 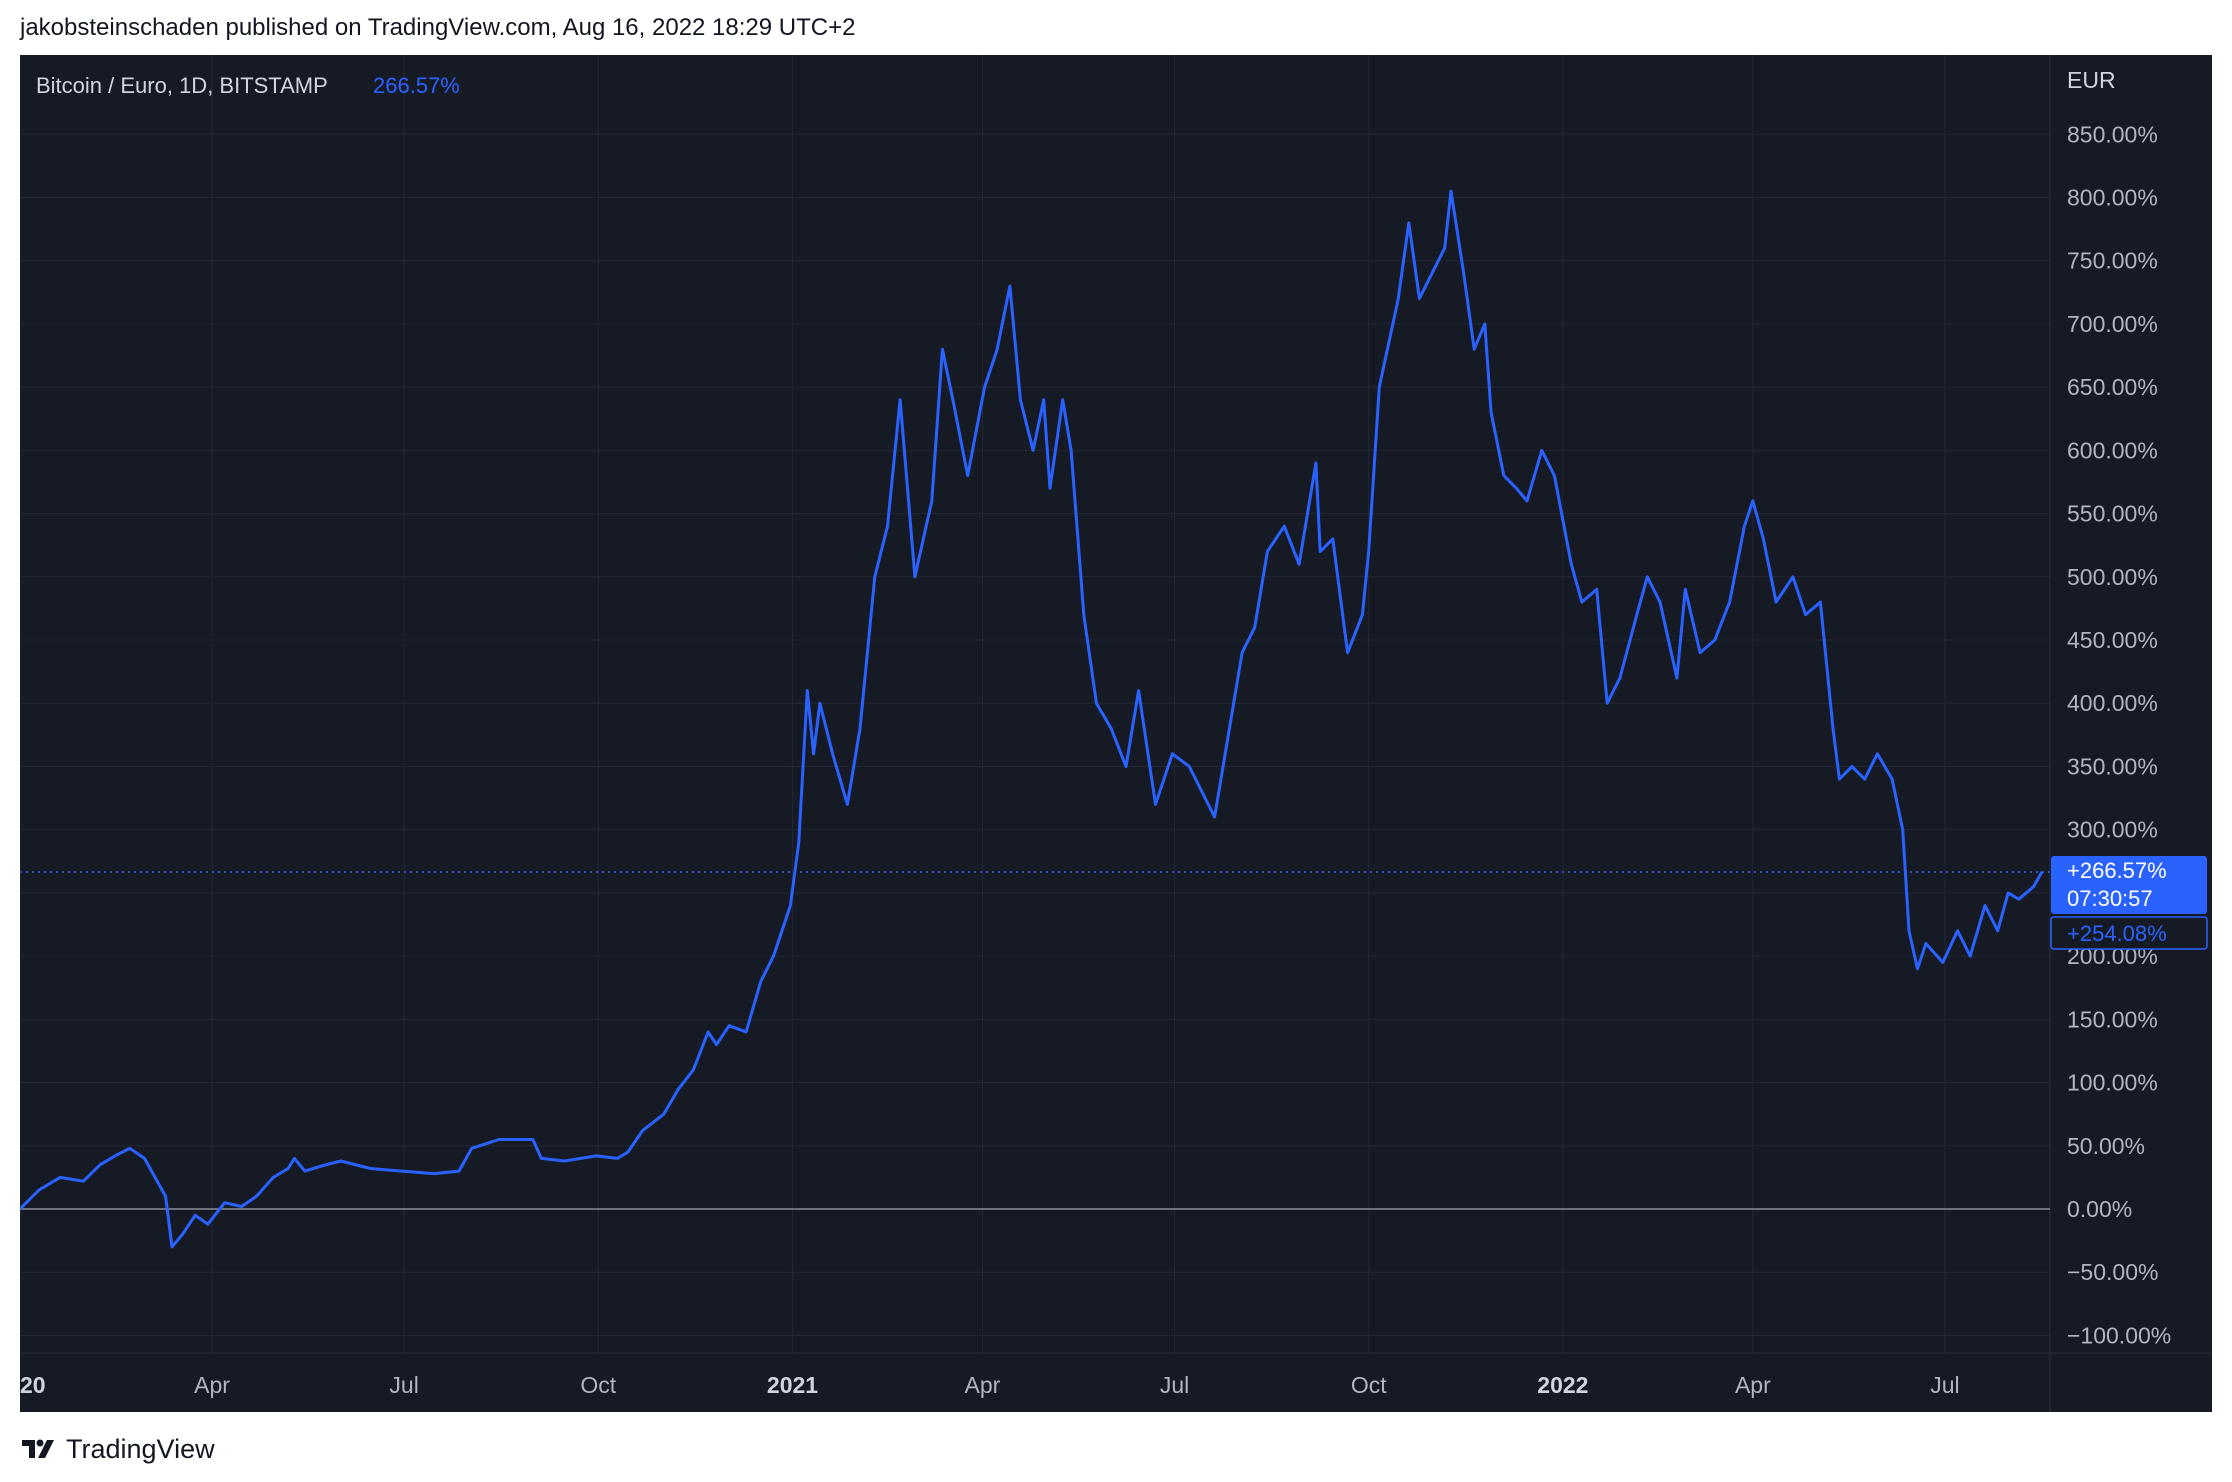 What do you see at coordinates (2091, 80) in the screenshot?
I see `currency-label: EUR` at bounding box center [2091, 80].